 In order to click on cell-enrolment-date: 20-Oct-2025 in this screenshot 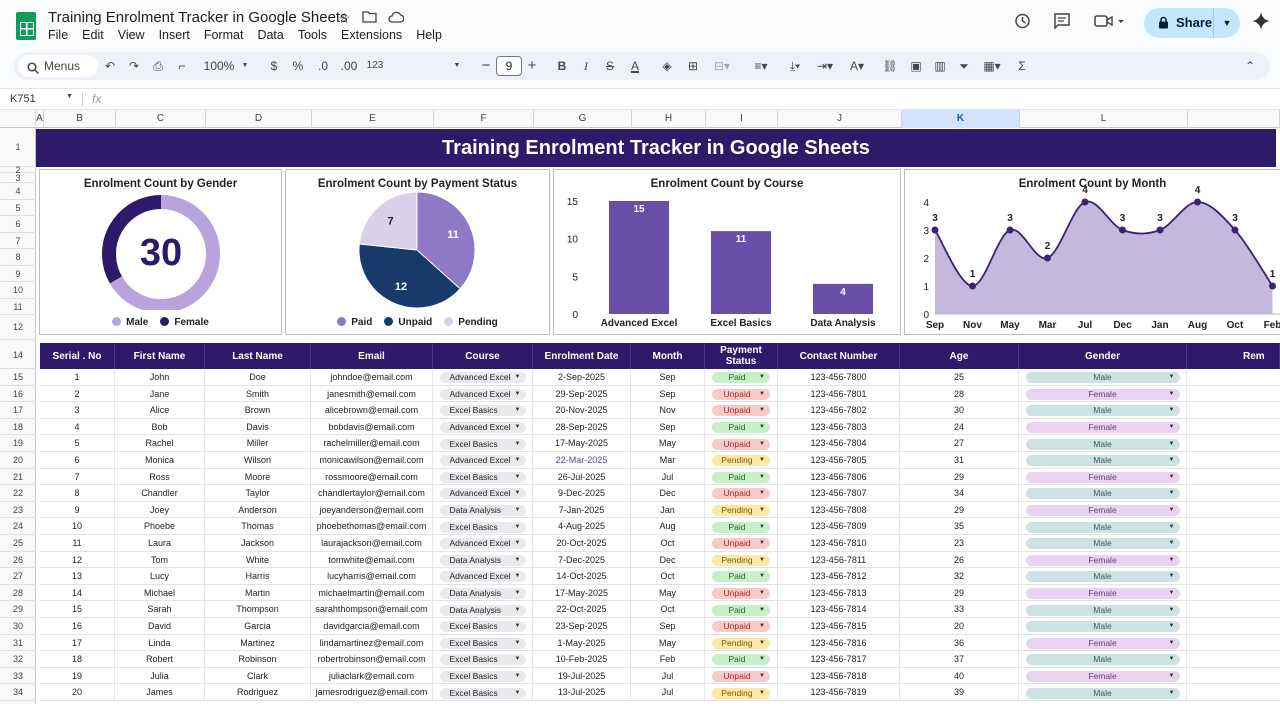, I will do `click(582, 543)`.